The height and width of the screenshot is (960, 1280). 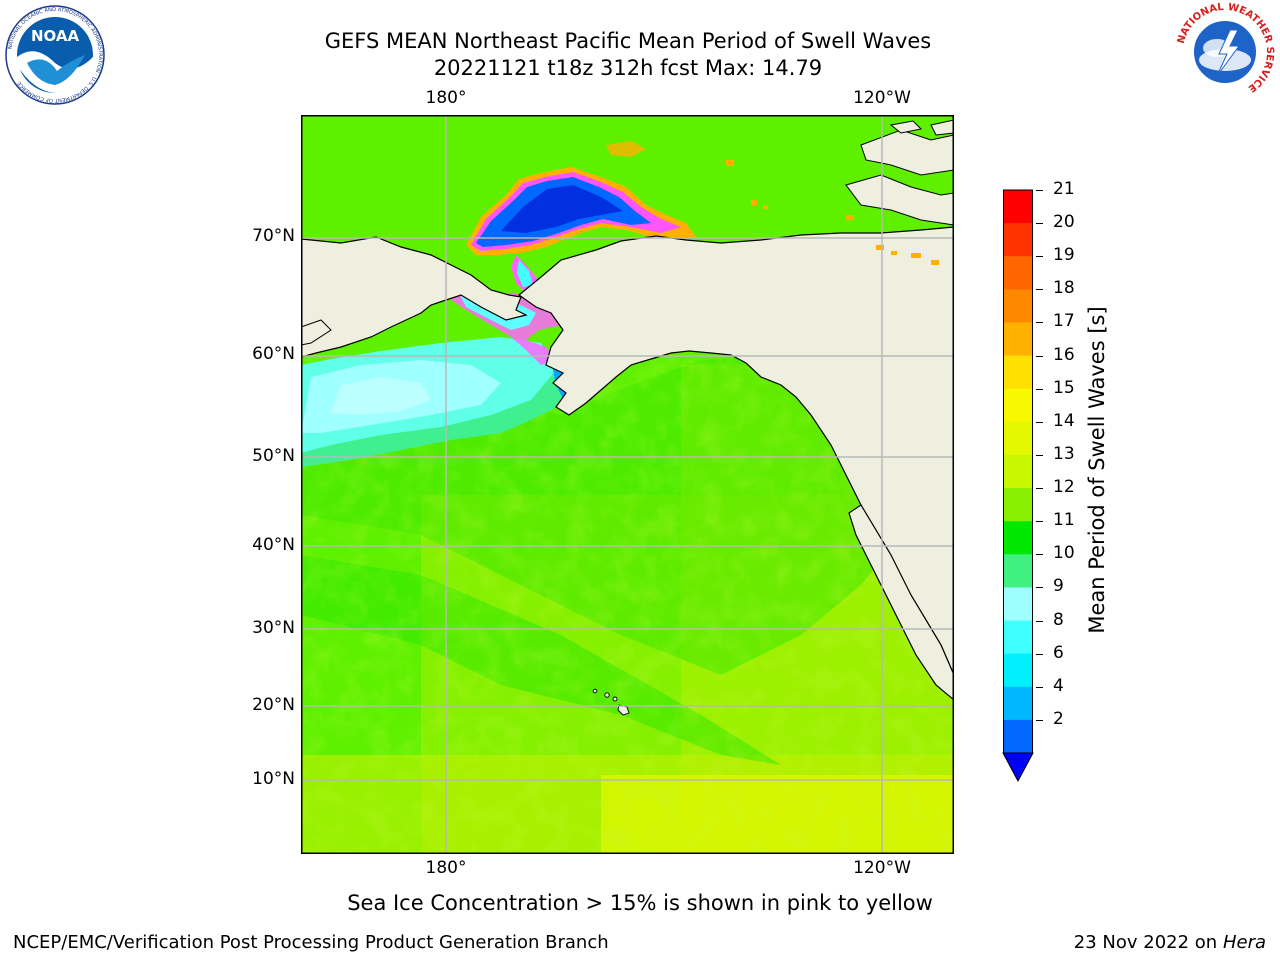 I want to click on colorbar-tick-label: 11, so click(x=1064, y=520).